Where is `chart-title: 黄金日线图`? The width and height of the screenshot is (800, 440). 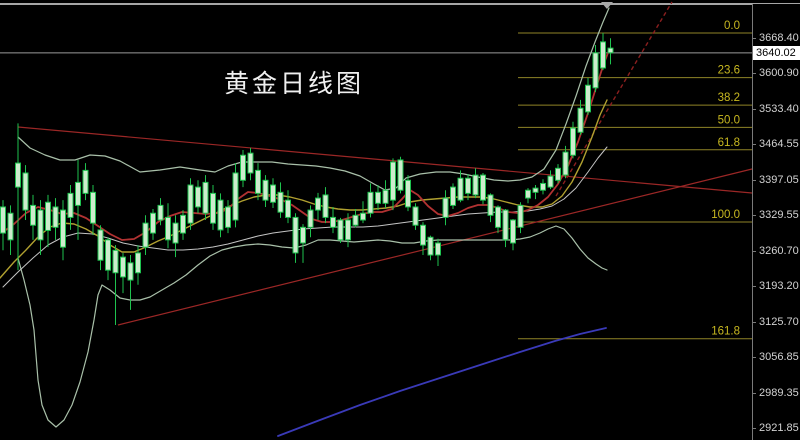 chart-title: 黄金日线图 is located at coordinates (294, 84).